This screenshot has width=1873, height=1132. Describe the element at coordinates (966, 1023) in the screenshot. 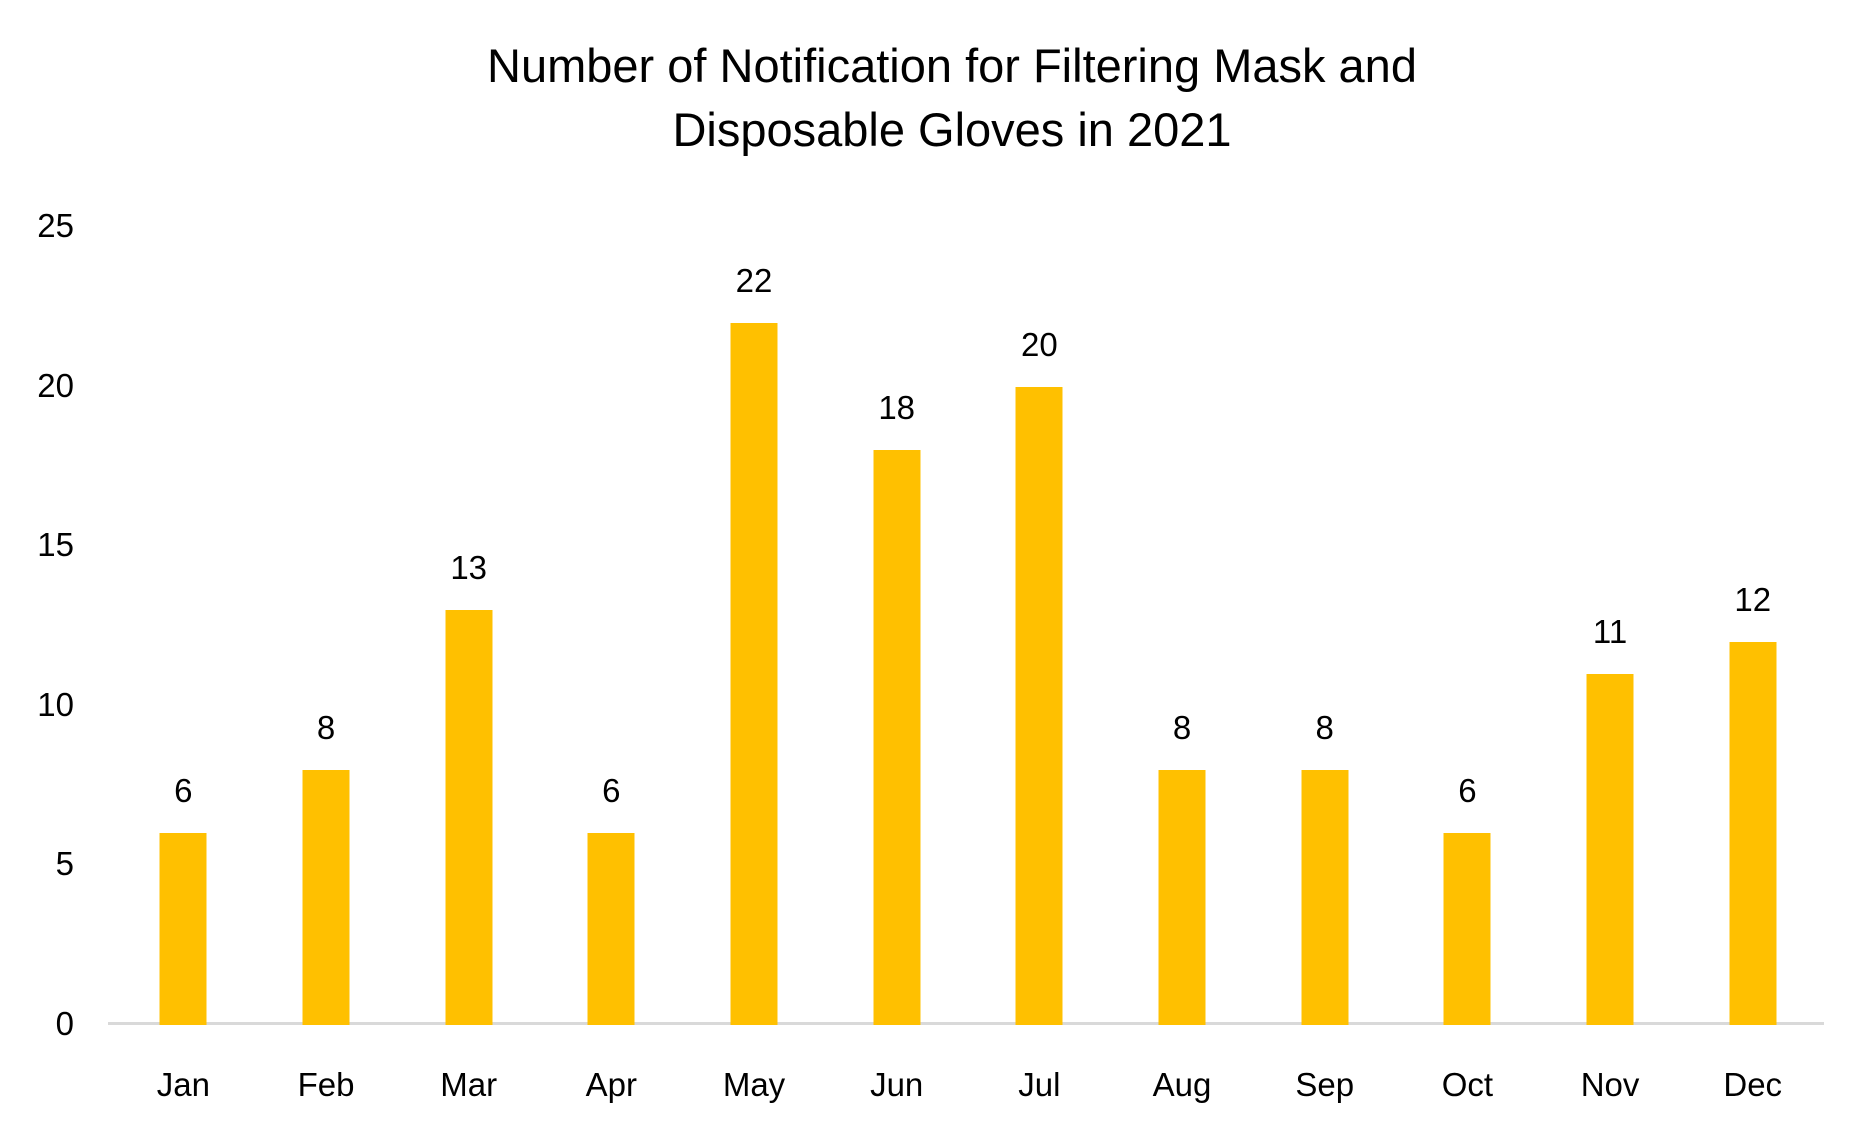

I see `x-axis-line` at that location.